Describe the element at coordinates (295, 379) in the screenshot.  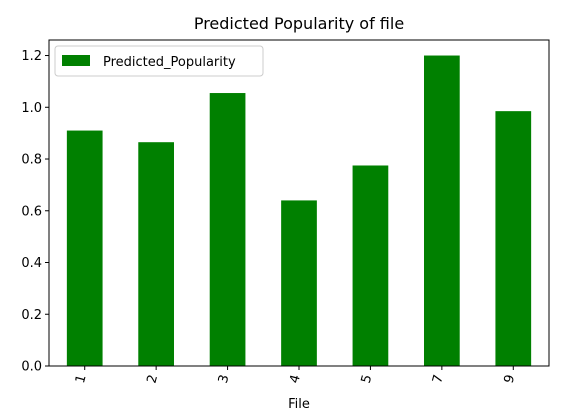
I see `x-tick-label: 4` at that location.